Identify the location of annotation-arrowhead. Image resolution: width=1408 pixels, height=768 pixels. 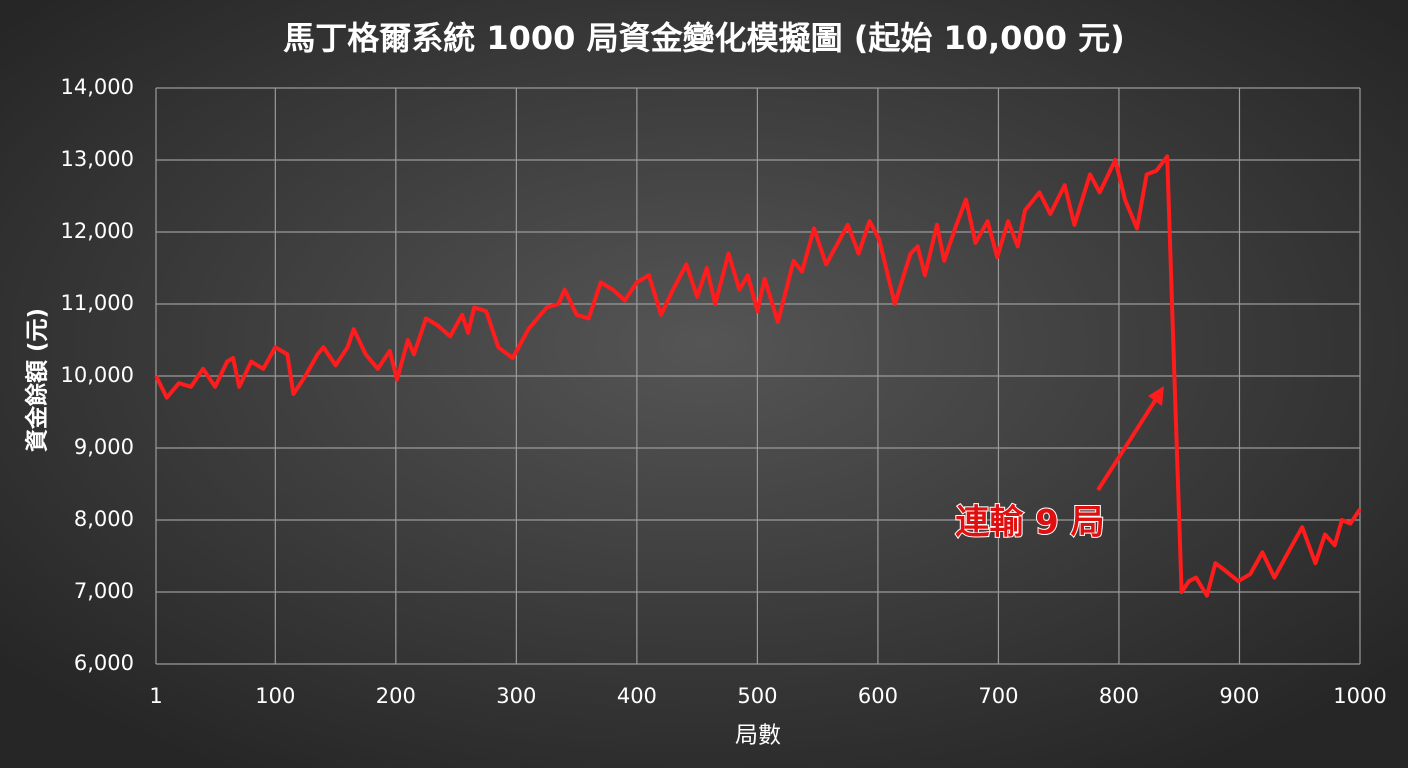
(1156, 396).